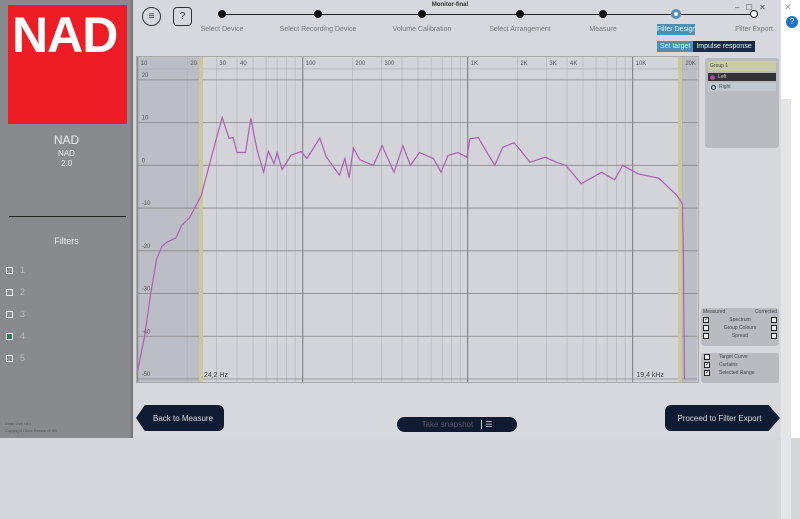  What do you see at coordinates (523, 64) in the screenshot?
I see `x-tick-label: 2K` at bounding box center [523, 64].